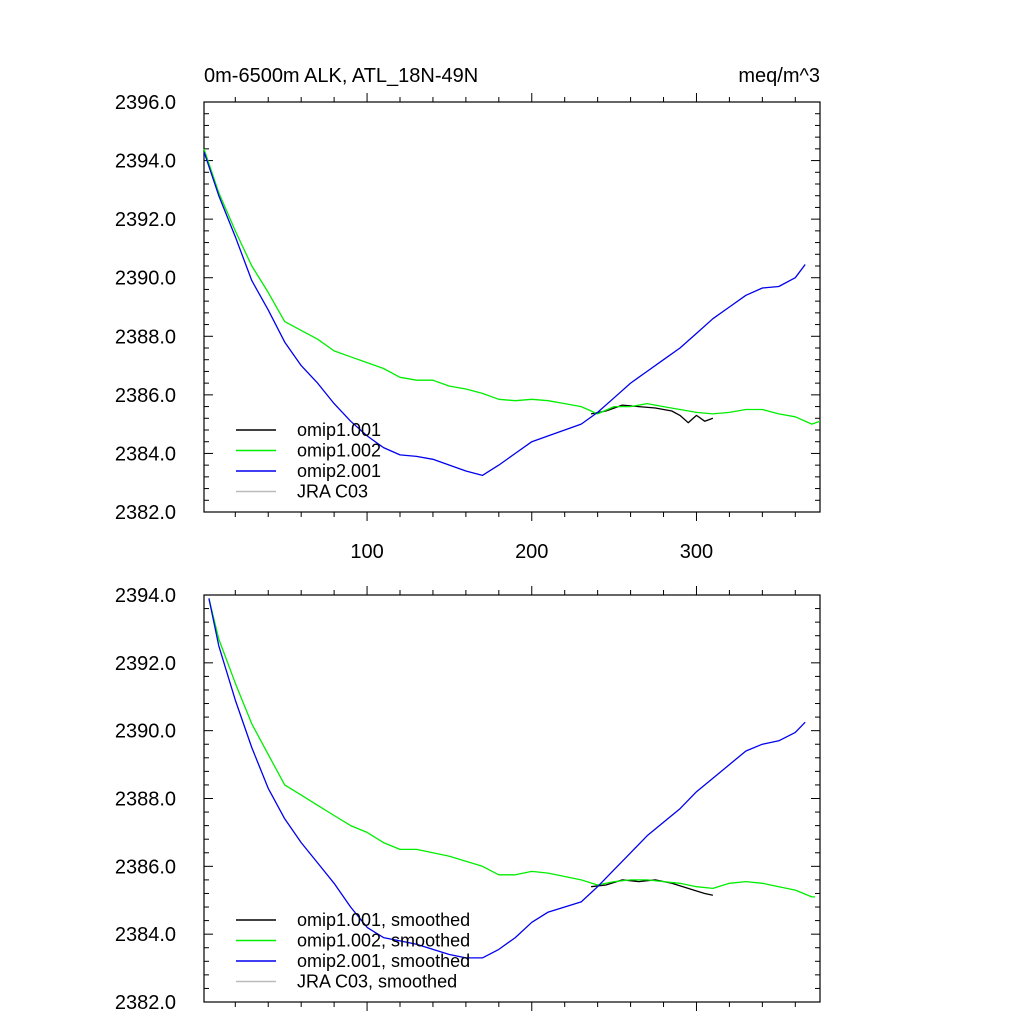 The image size is (1024, 1024). Describe the element at coordinates (531, 552) in the screenshot. I see `x-tick-label: 200` at that location.